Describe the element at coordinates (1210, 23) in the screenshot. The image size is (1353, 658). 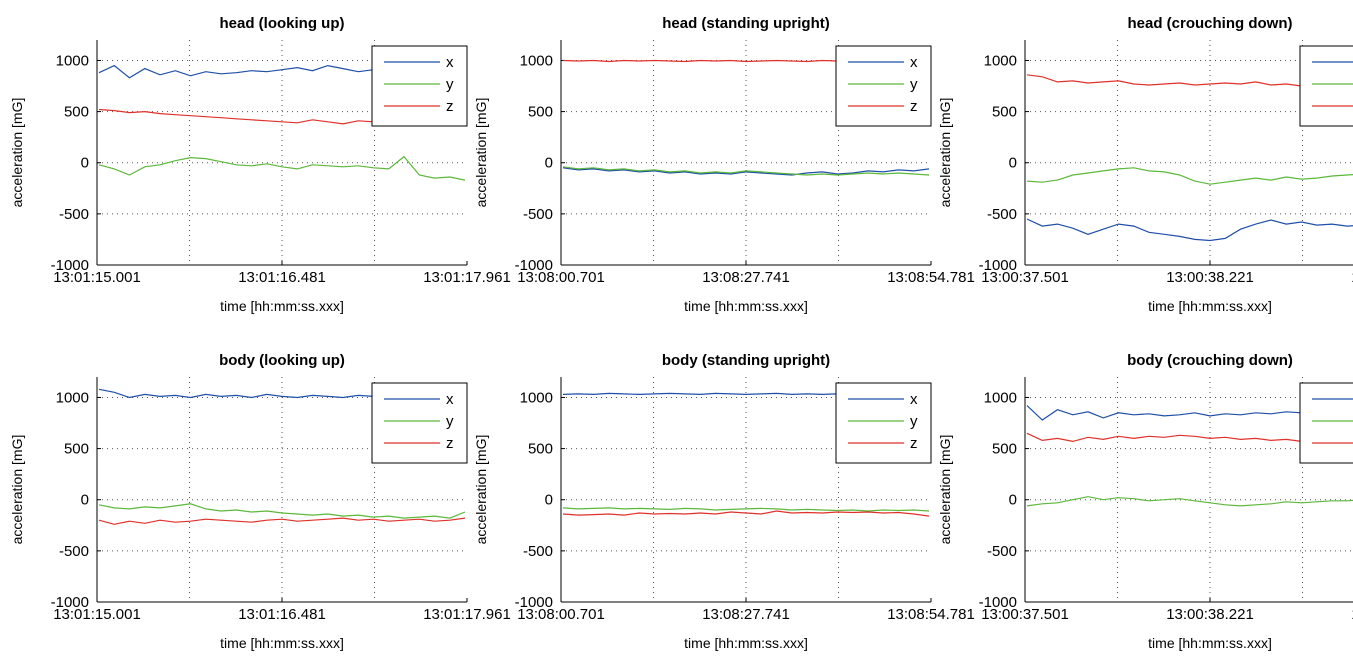
I see `plot-title: head (crouching down)` at that location.